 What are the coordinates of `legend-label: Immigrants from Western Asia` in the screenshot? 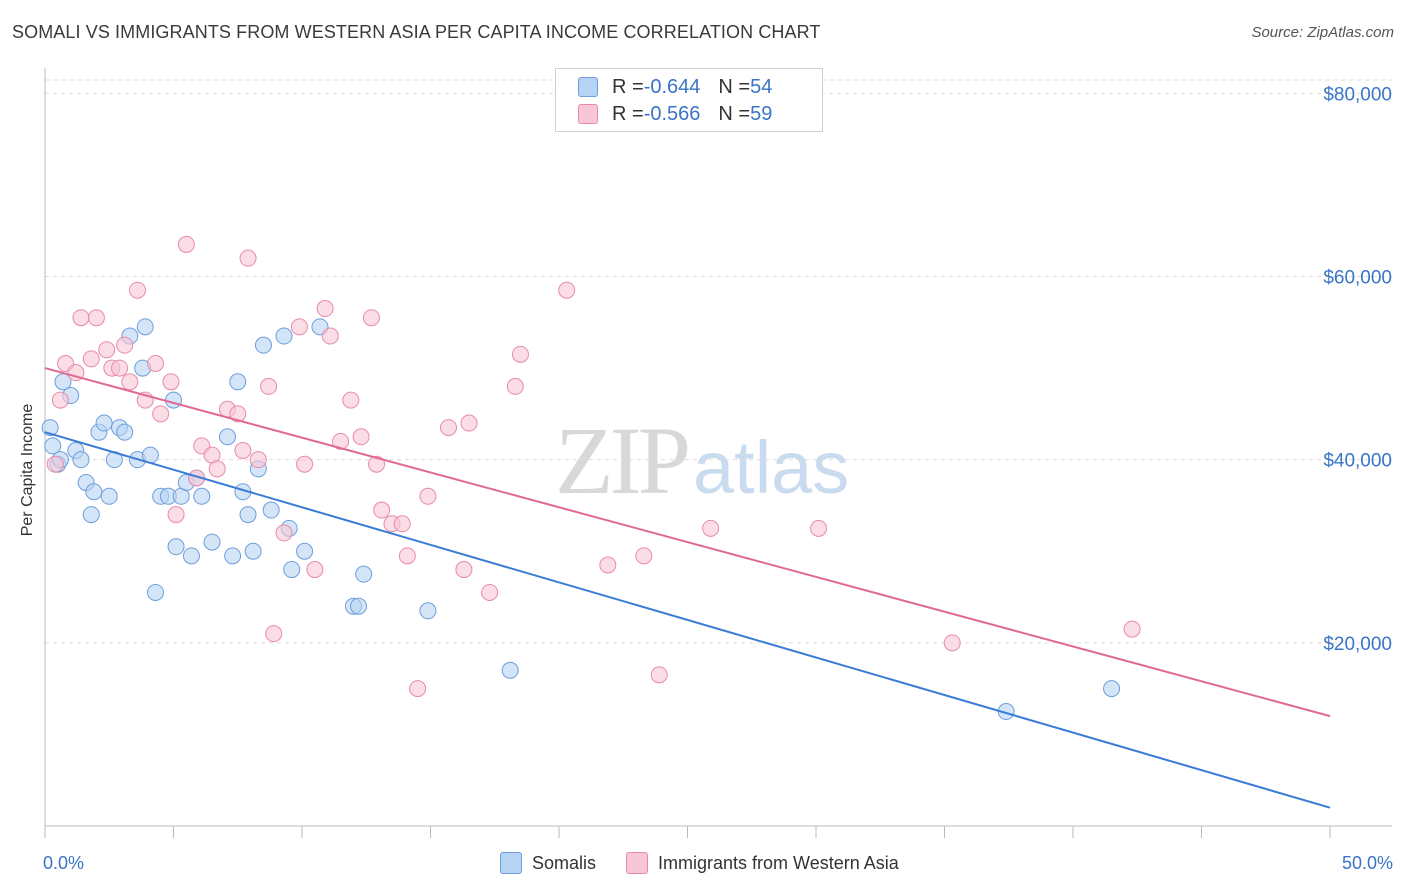 It's located at (778, 862).